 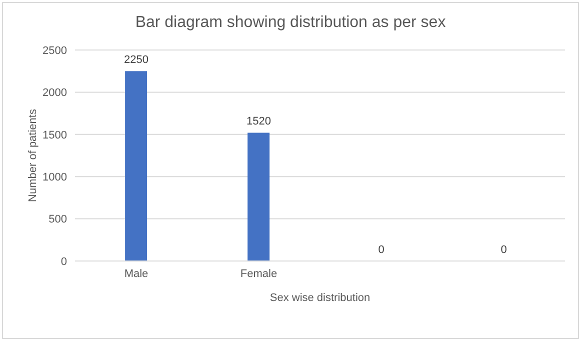 What do you see at coordinates (54, 93) in the screenshot?
I see `y-tick-label: 2000` at bounding box center [54, 93].